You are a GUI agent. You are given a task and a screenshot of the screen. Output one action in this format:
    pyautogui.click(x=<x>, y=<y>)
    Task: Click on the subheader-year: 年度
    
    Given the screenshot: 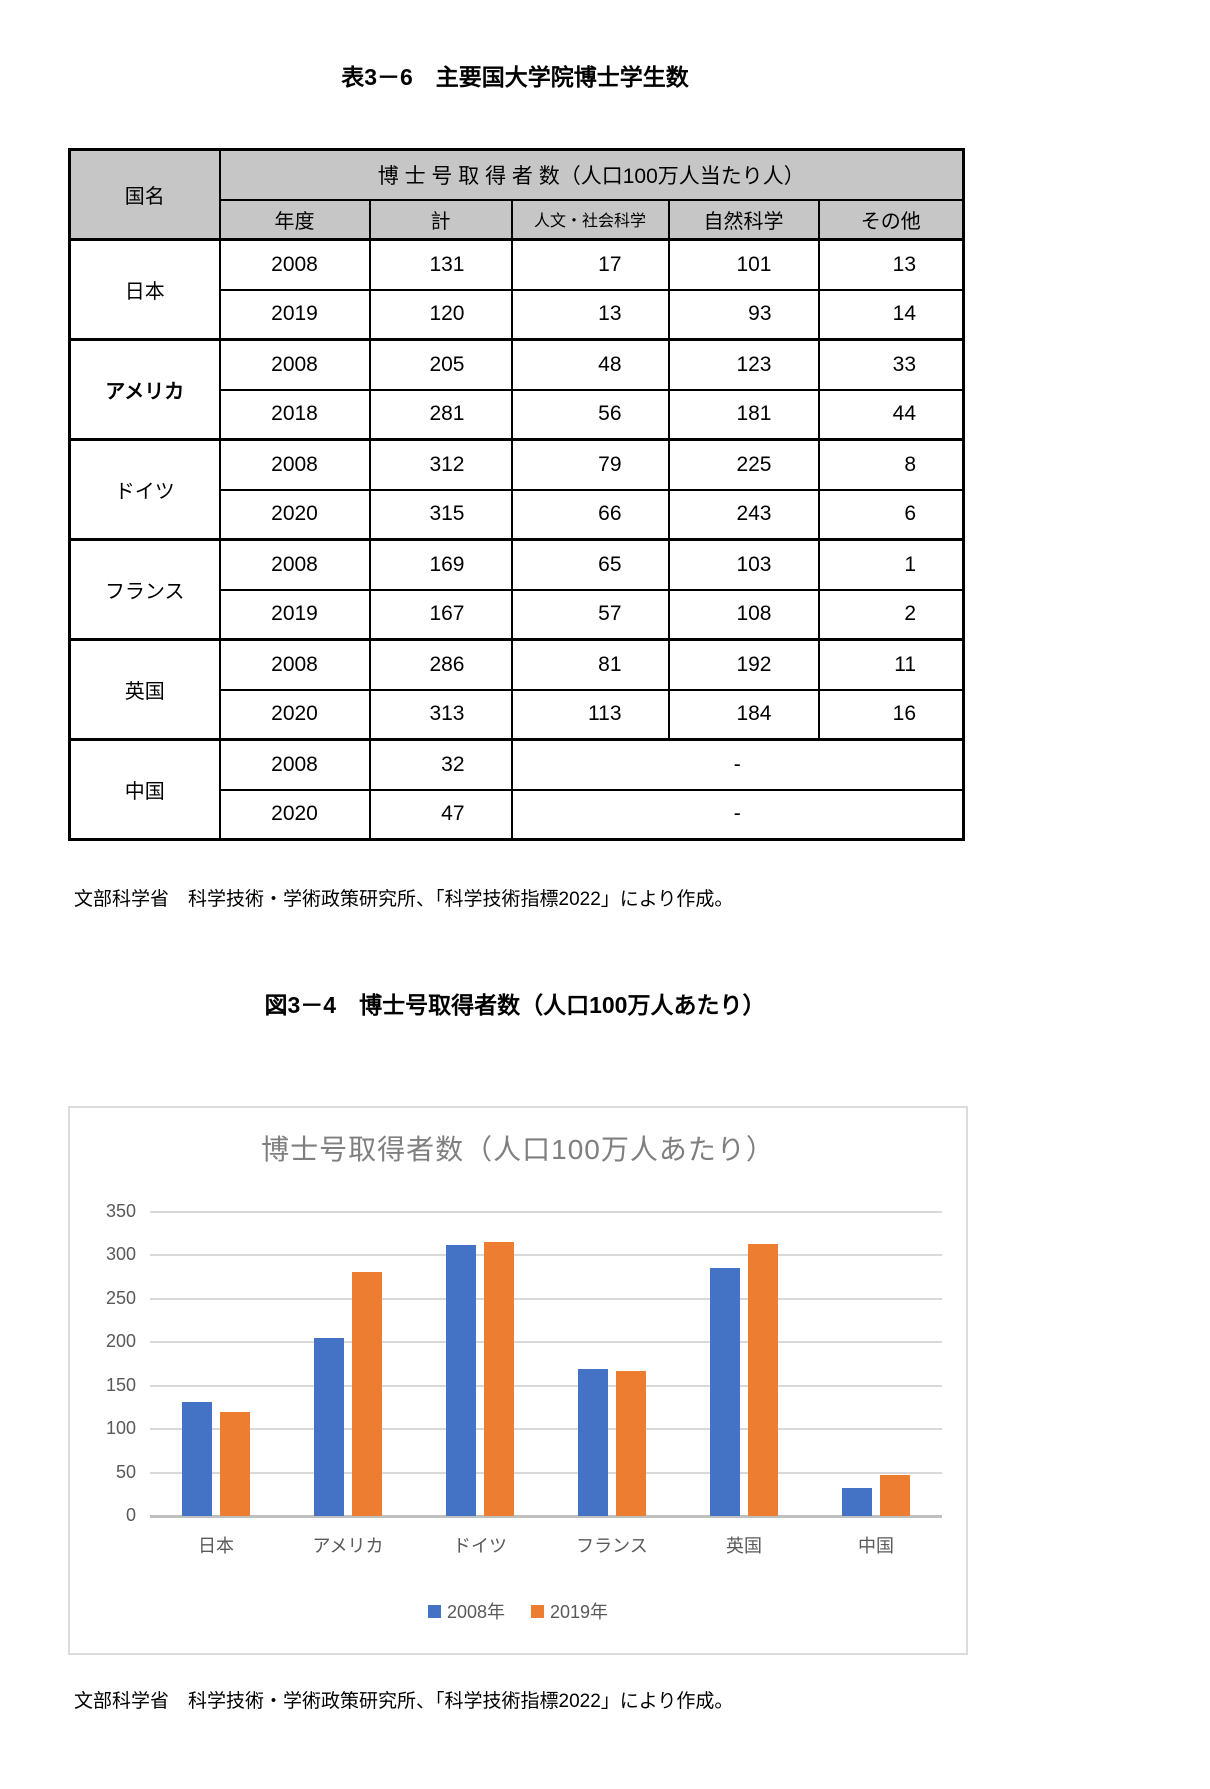 What is the action you would take?
    pyautogui.click(x=294, y=219)
    